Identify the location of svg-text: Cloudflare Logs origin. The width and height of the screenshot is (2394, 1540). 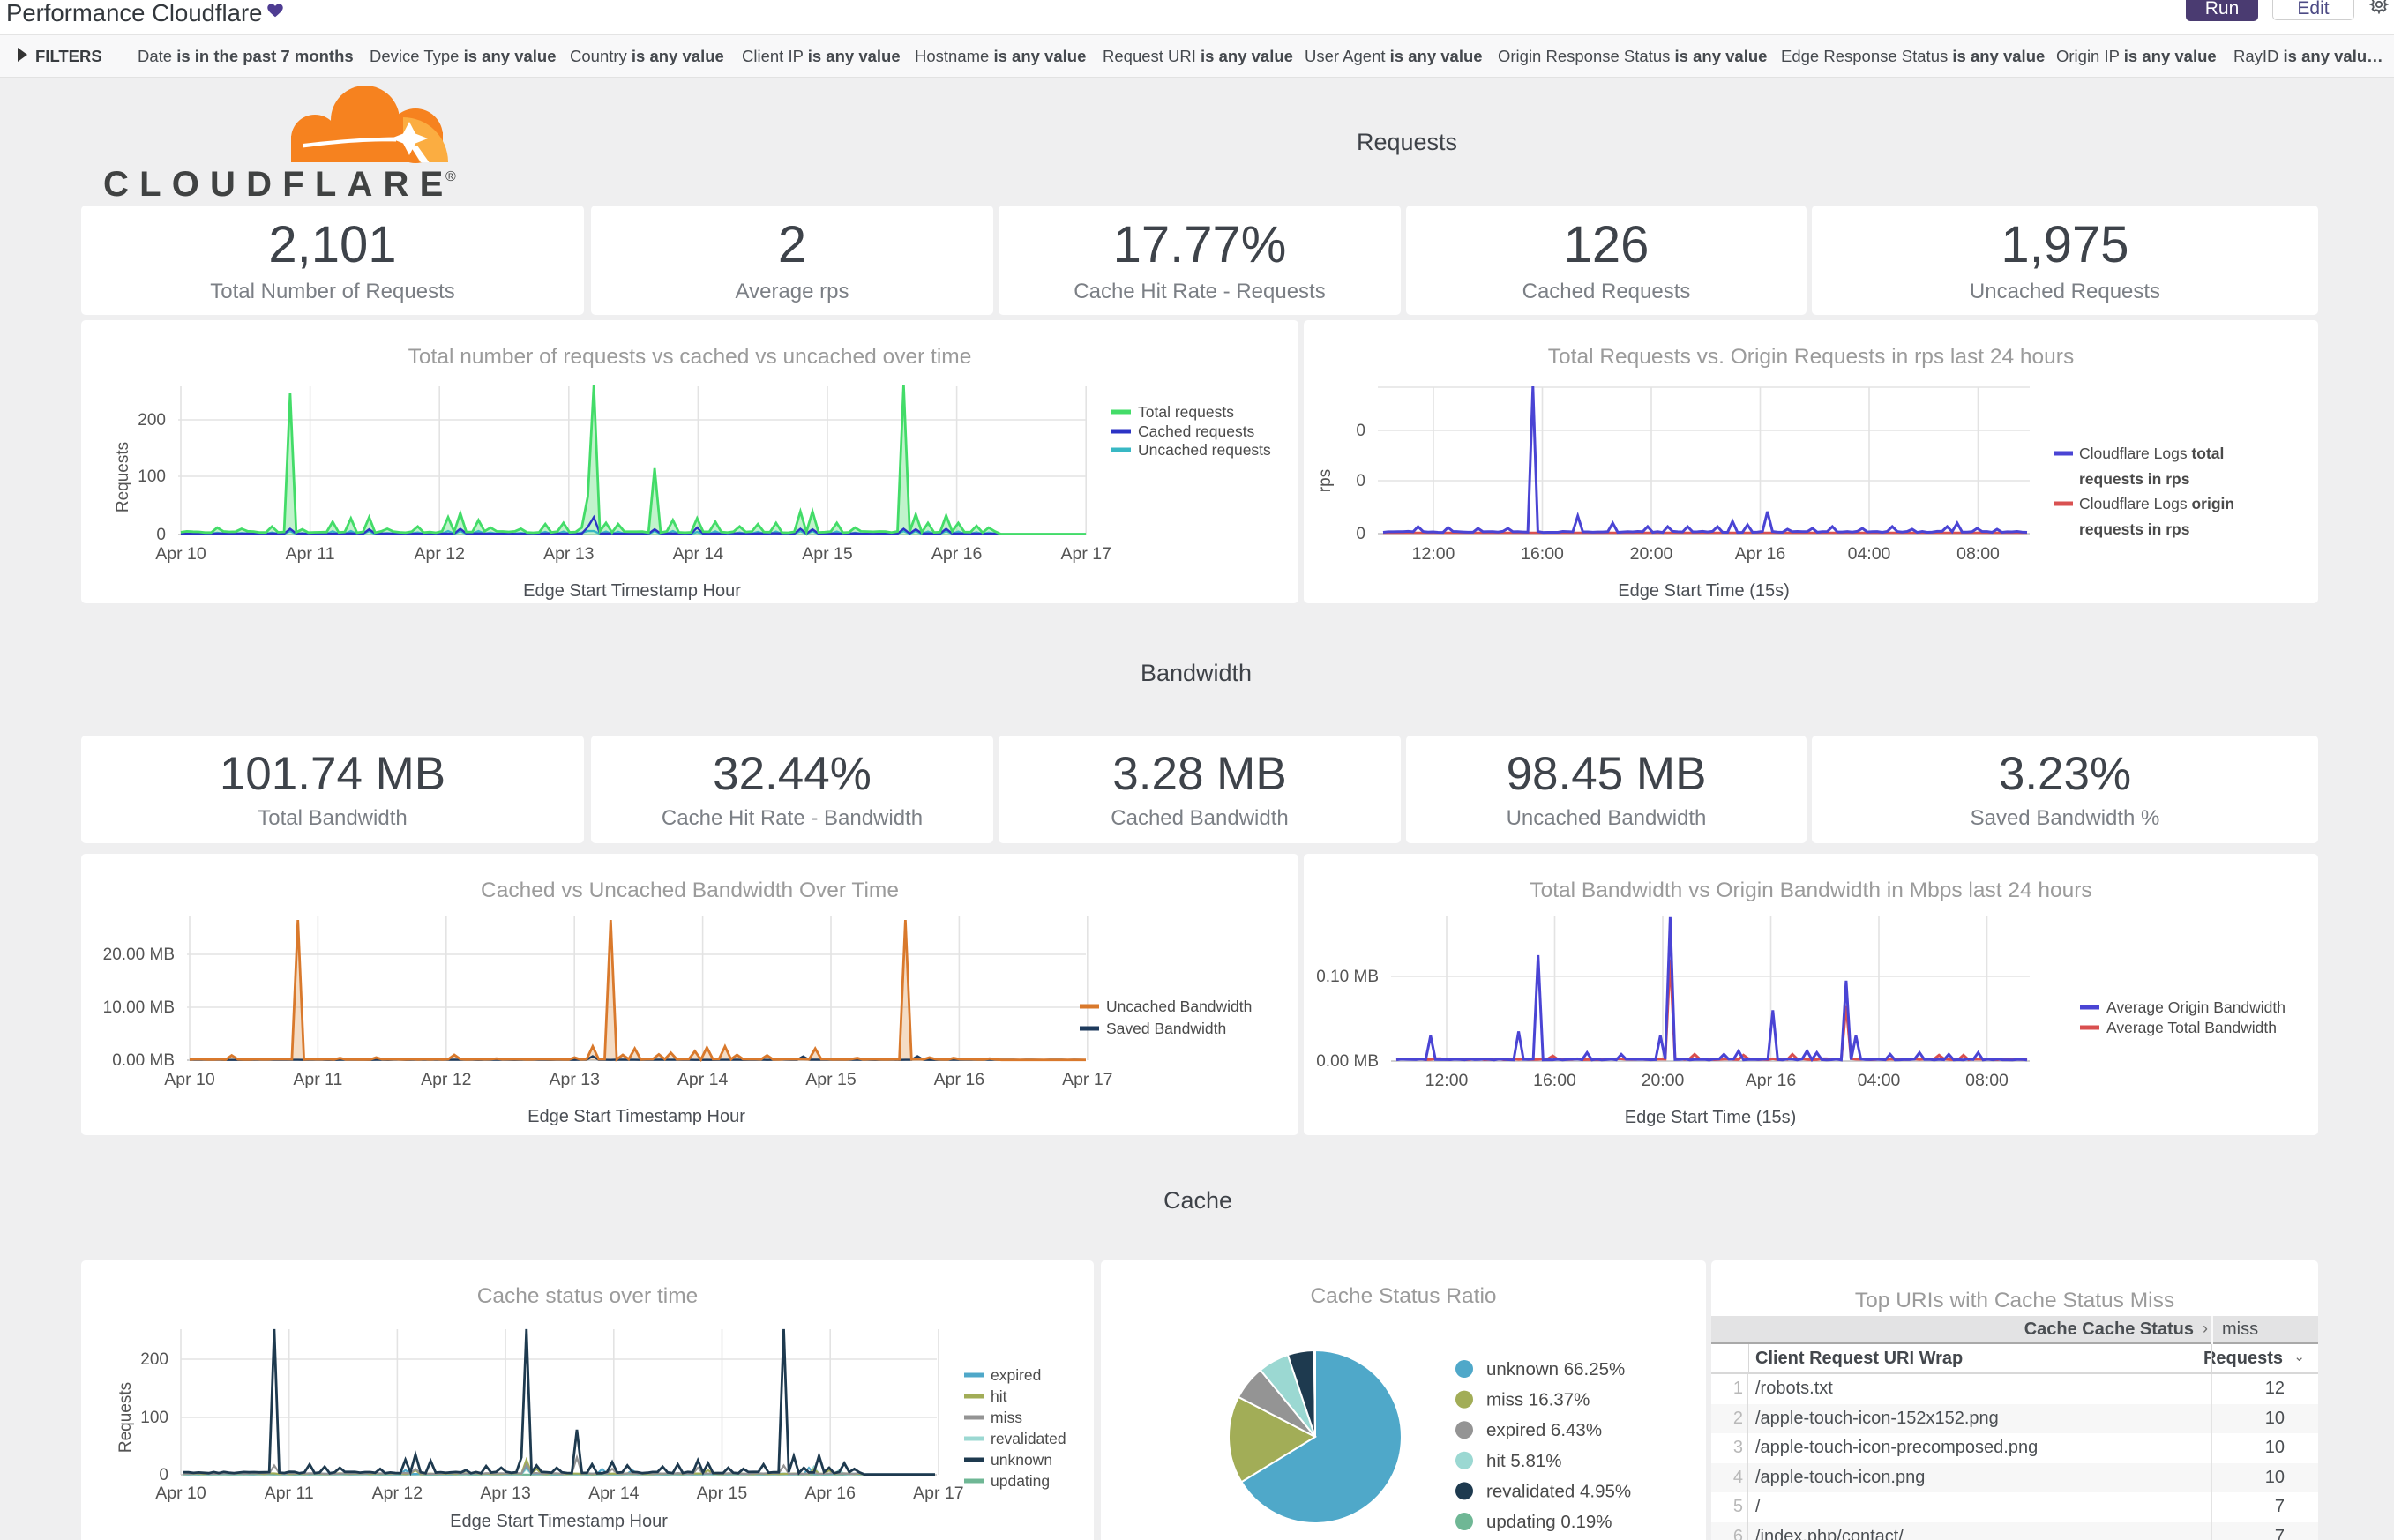
(2156, 503).